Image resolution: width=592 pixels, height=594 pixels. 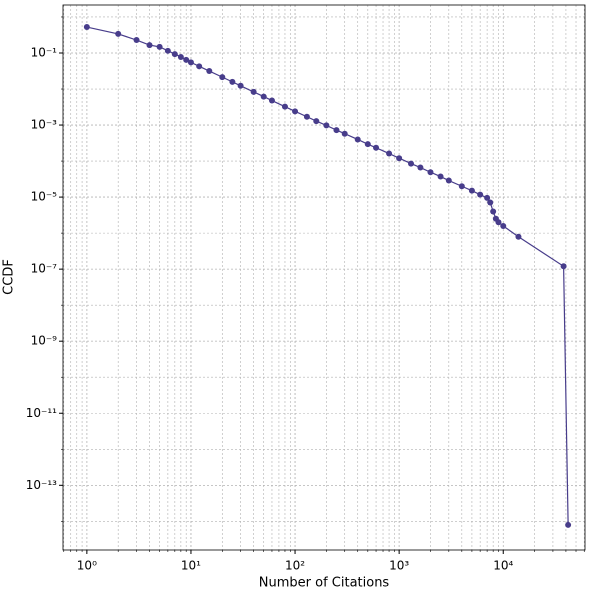 What do you see at coordinates (503, 566) in the screenshot?
I see `x-tick-label: 10⁴` at bounding box center [503, 566].